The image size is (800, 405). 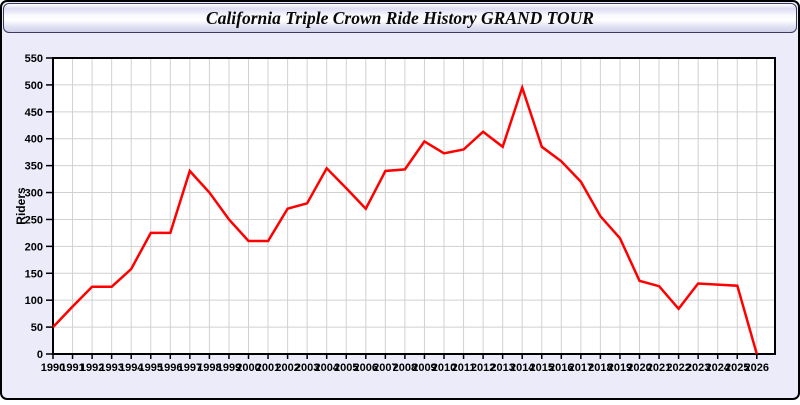 I want to click on x-tick-label: 2007, so click(x=385, y=368).